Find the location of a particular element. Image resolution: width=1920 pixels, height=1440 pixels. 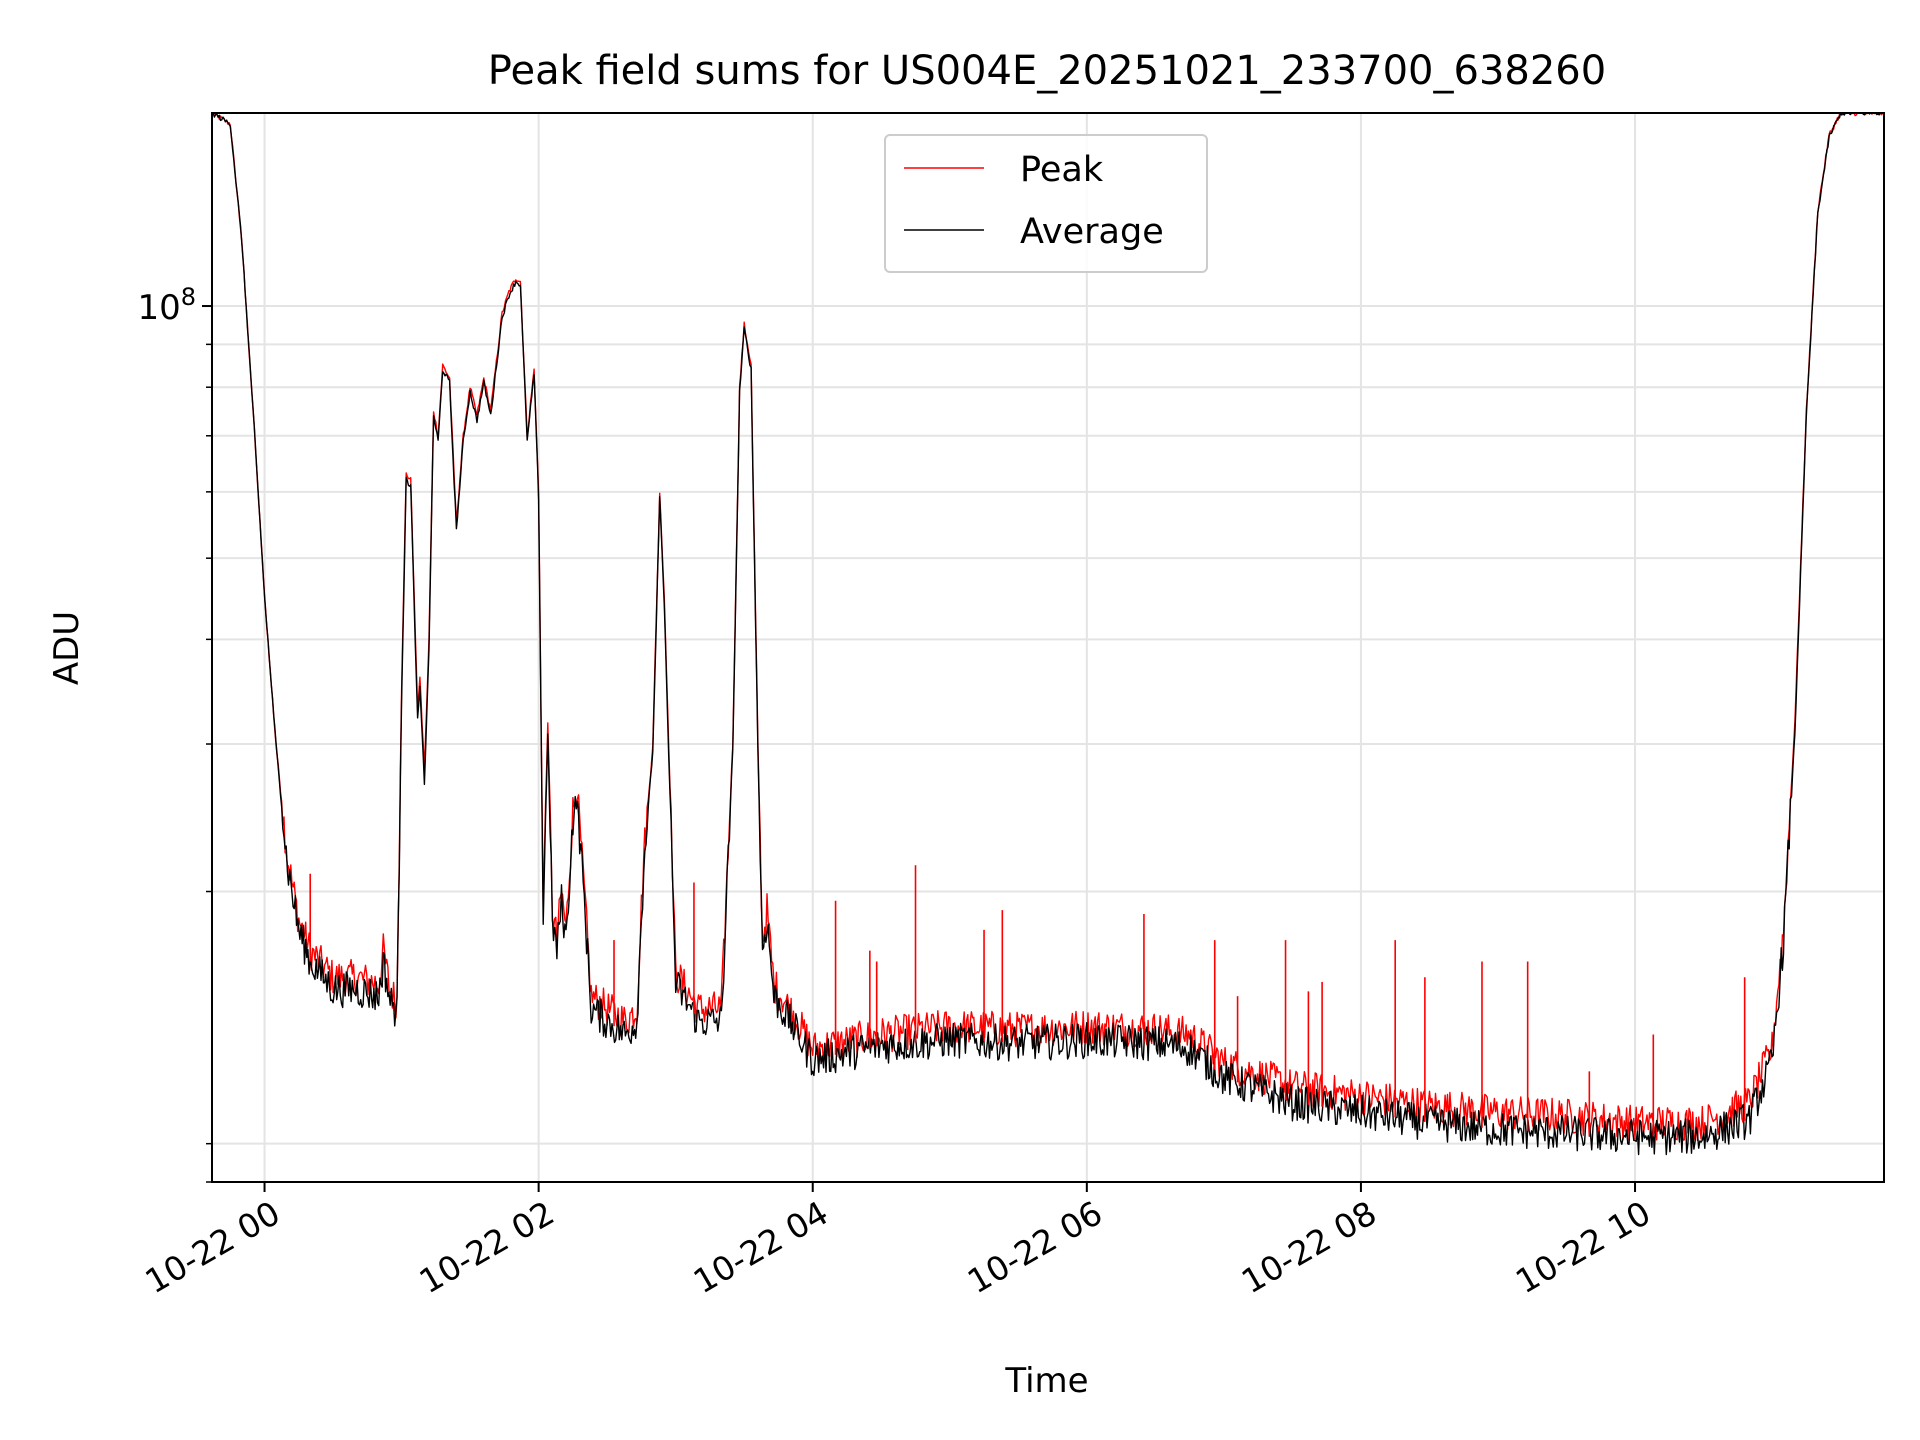

y-axis: 108 is located at coordinates (174, 733).